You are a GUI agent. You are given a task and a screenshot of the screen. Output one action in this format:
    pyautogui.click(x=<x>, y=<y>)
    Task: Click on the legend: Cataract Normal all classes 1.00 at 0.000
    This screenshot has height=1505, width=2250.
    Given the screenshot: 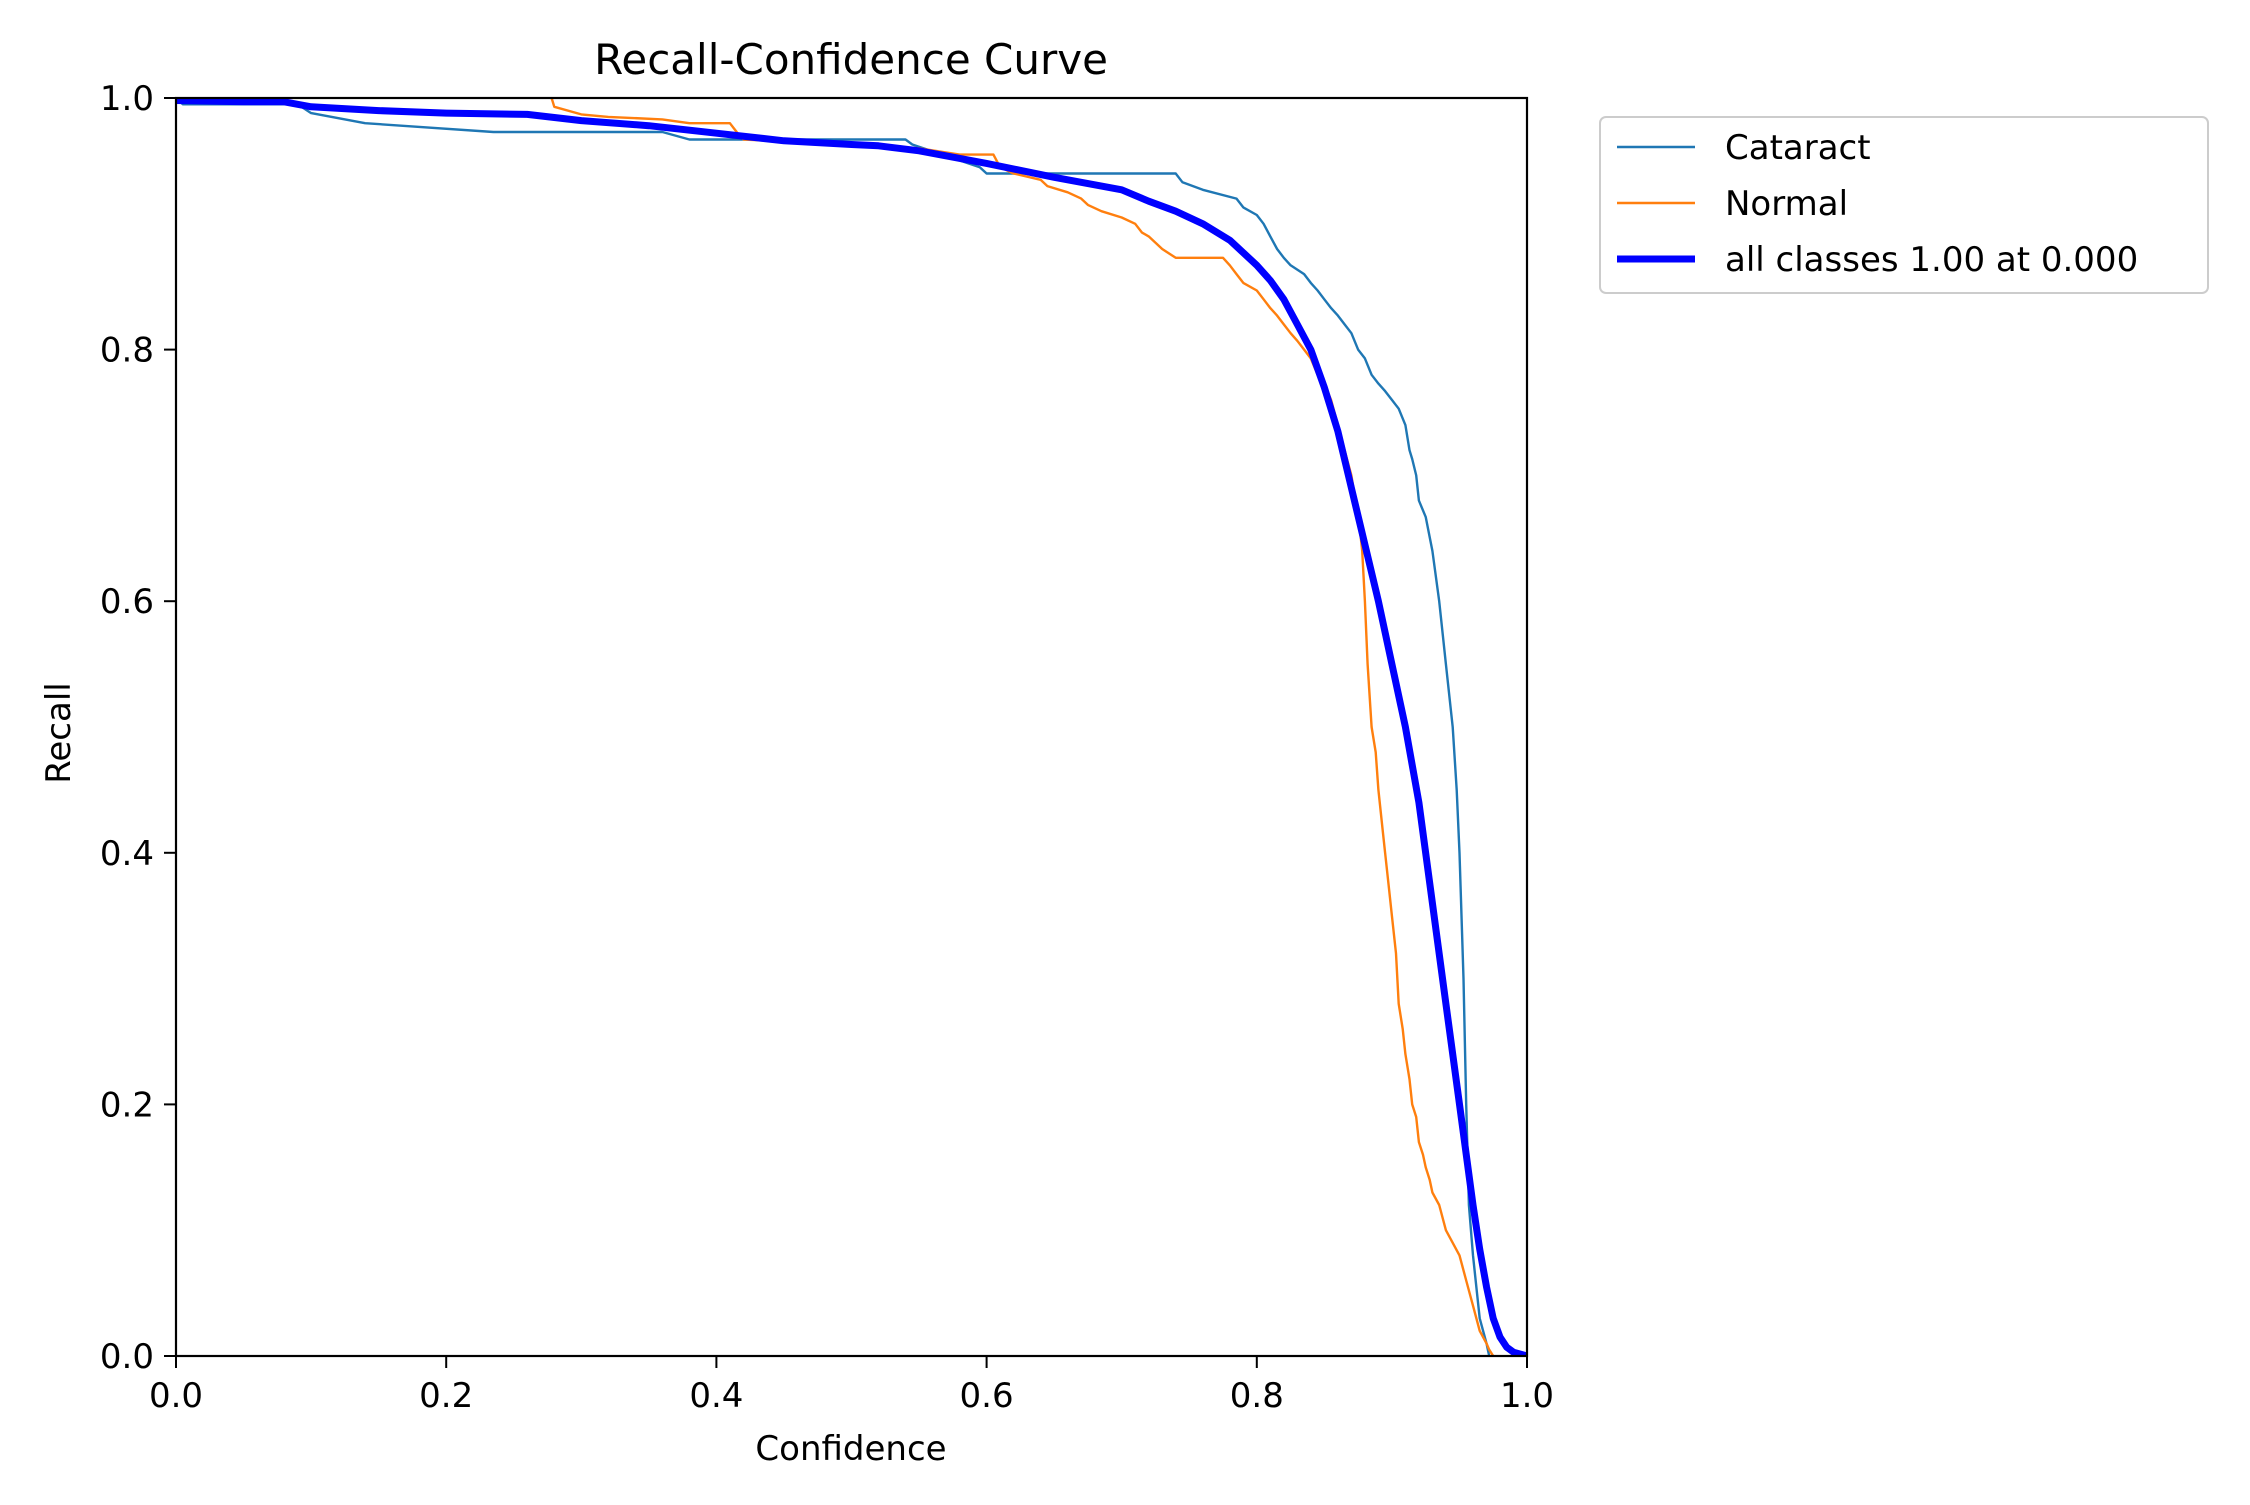 What is the action you would take?
    pyautogui.click(x=1904, y=205)
    